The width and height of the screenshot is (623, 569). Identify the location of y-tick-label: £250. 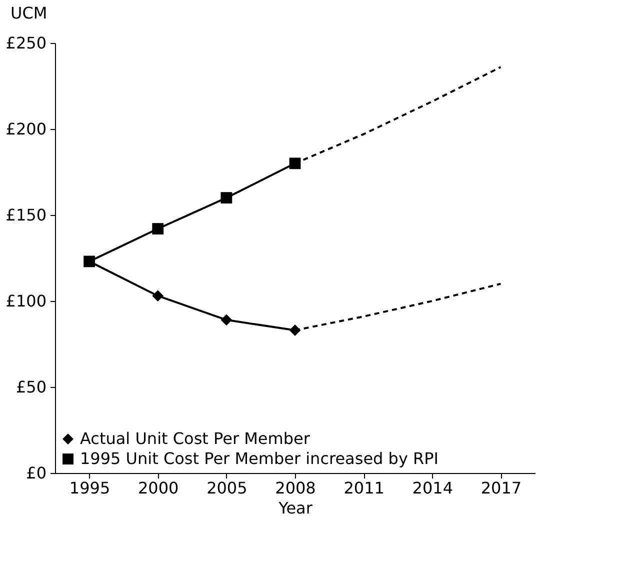
(26, 43).